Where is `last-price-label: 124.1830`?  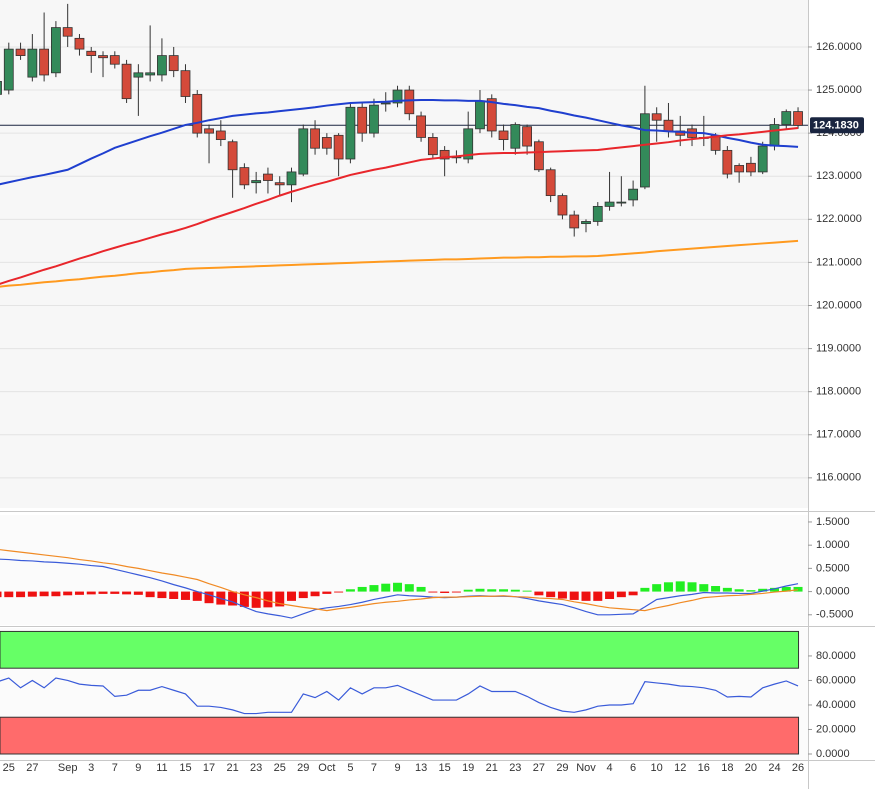 last-price-label: 124.1830 is located at coordinates (836, 126).